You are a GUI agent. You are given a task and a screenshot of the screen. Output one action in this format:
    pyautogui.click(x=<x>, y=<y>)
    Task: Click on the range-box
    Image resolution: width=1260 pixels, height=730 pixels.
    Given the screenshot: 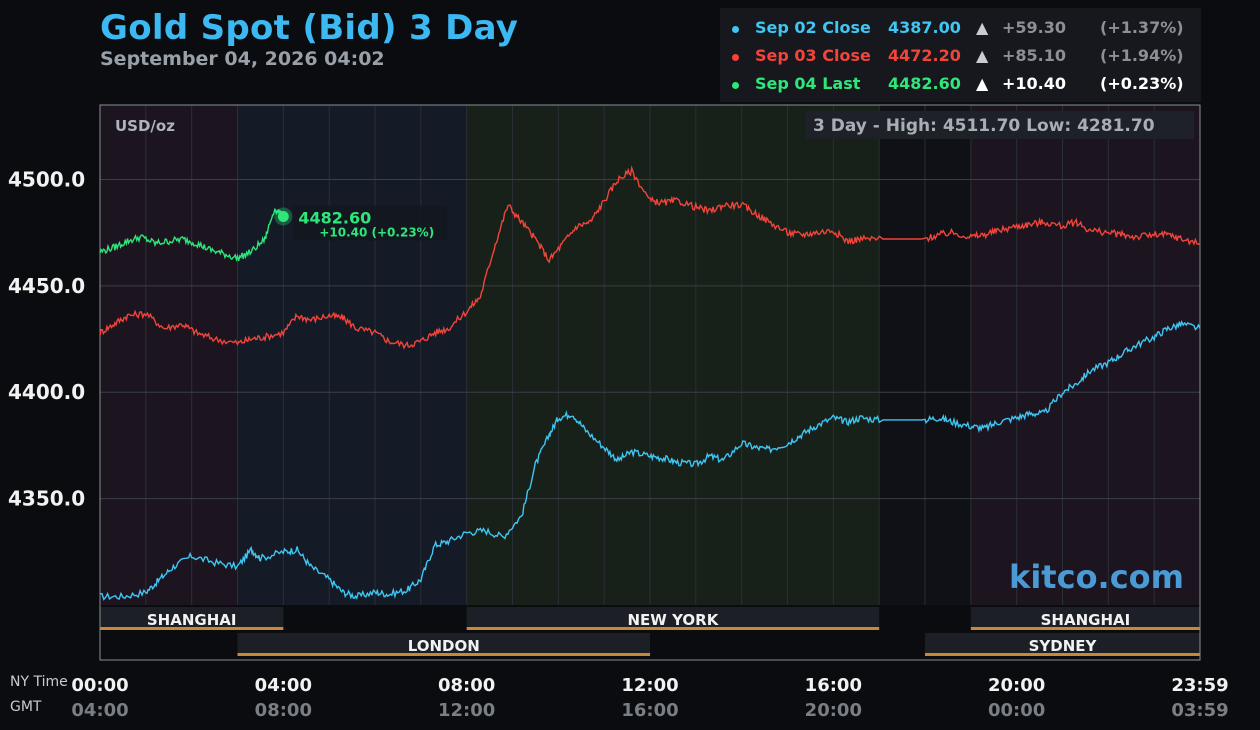 What is the action you would take?
    pyautogui.click(x=1000, y=125)
    